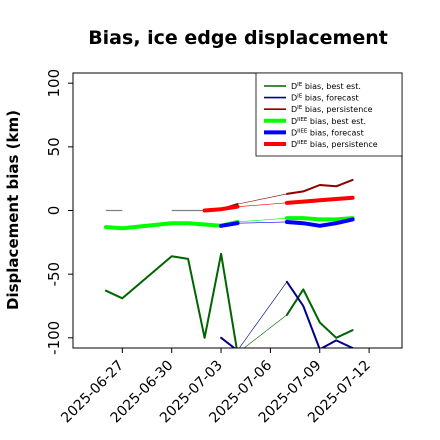 The width and height of the screenshot is (440, 440). I want to click on y-axis-label: Displacement bias (km), so click(13, 210).